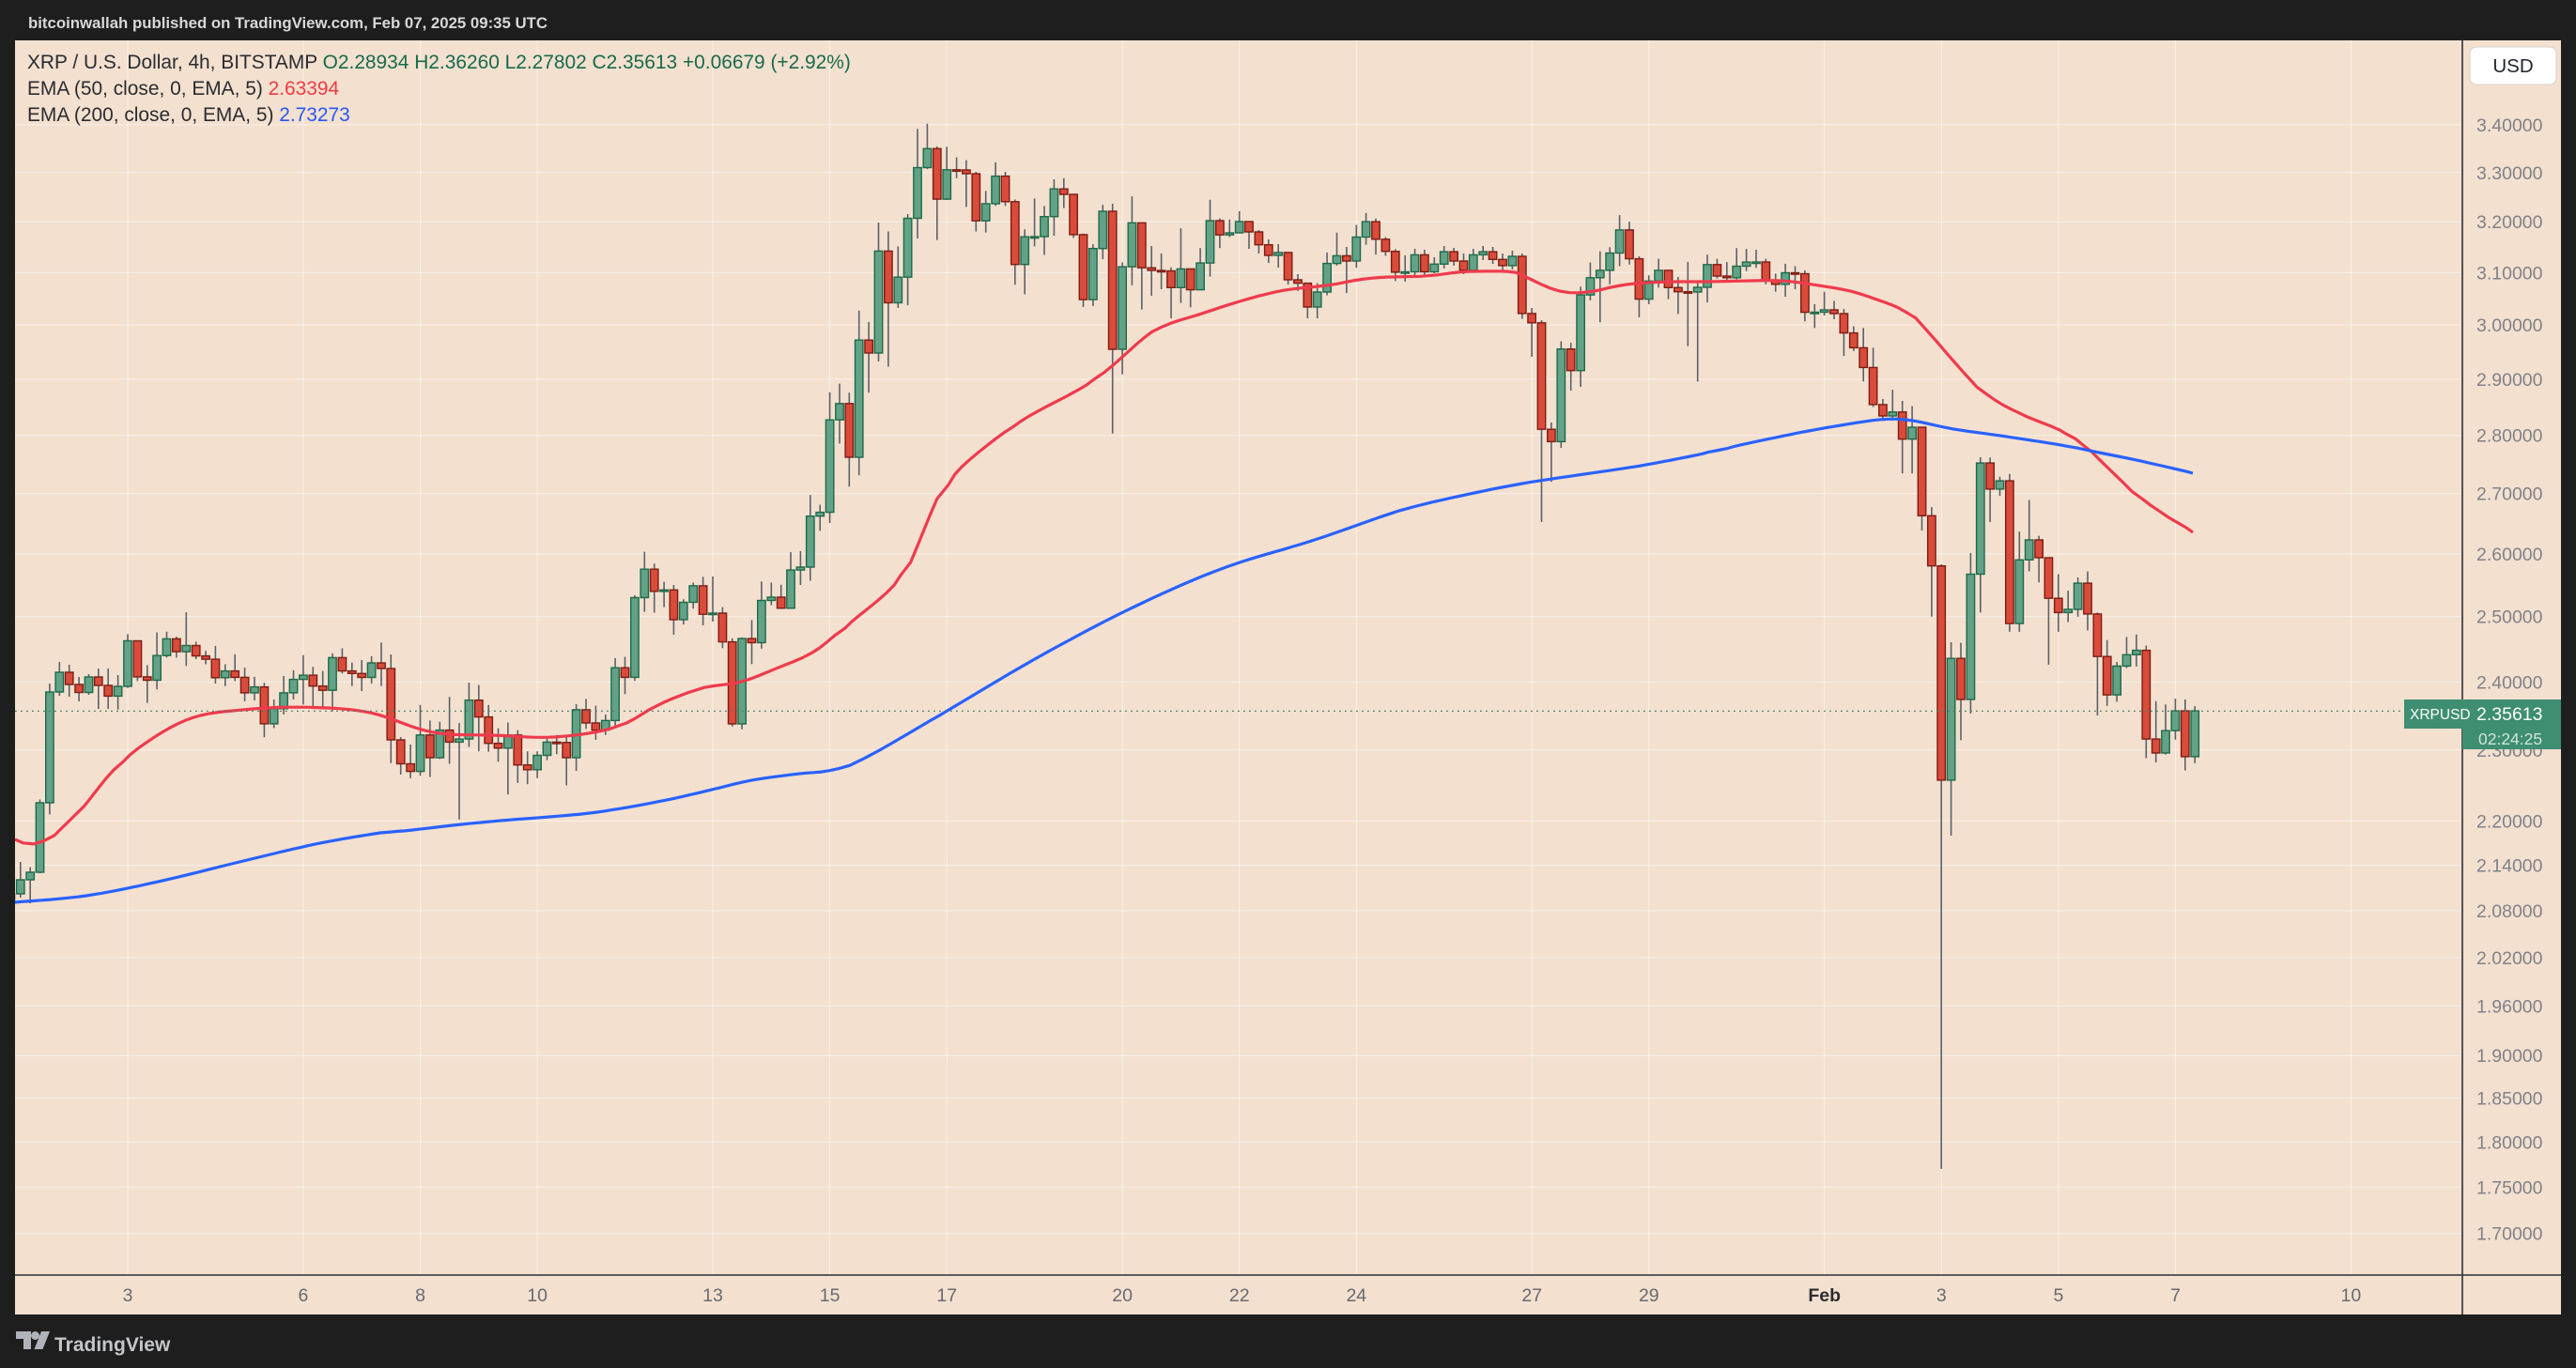 The width and height of the screenshot is (2576, 1368). What do you see at coordinates (2509, 866) in the screenshot?
I see `svg-text: 2.14000` at bounding box center [2509, 866].